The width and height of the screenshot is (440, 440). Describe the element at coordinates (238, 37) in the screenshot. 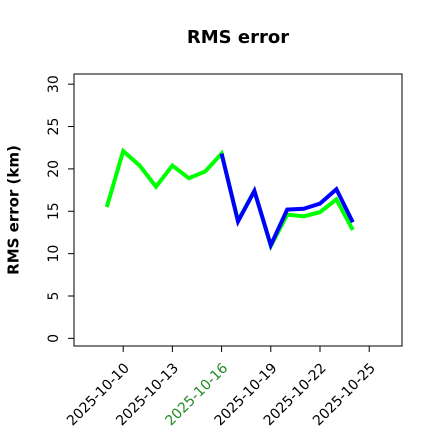

I see `chart-title: RMS error` at that location.